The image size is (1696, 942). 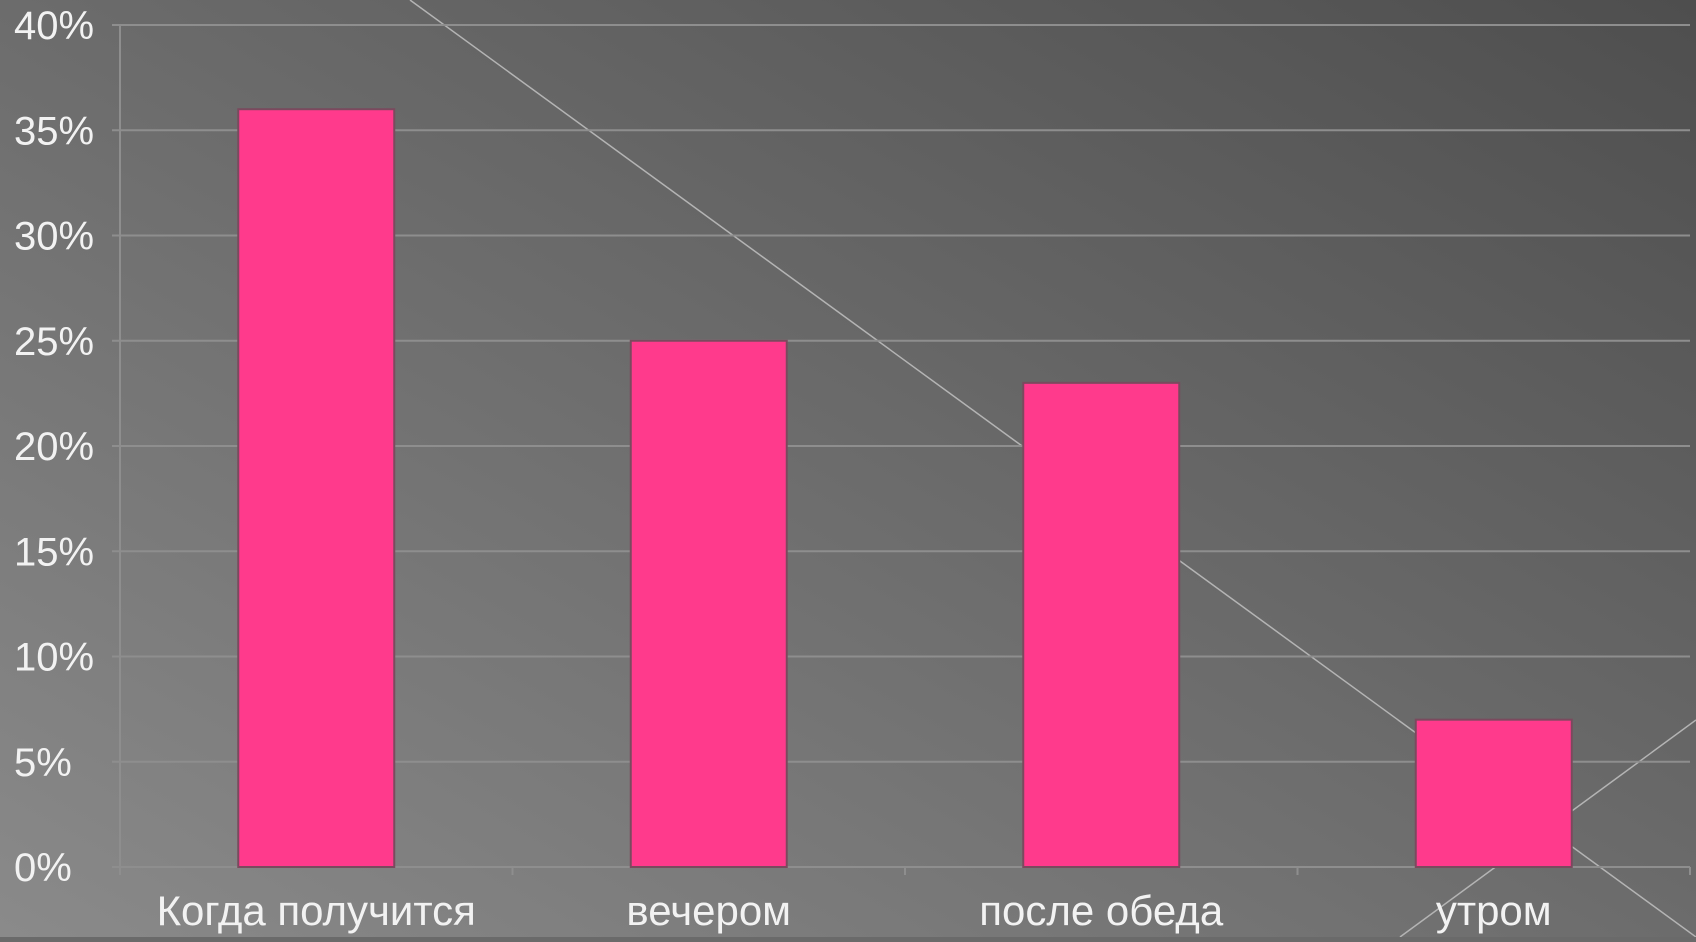 What do you see at coordinates (1494, 910) in the screenshot?
I see `x-category-label: утром` at bounding box center [1494, 910].